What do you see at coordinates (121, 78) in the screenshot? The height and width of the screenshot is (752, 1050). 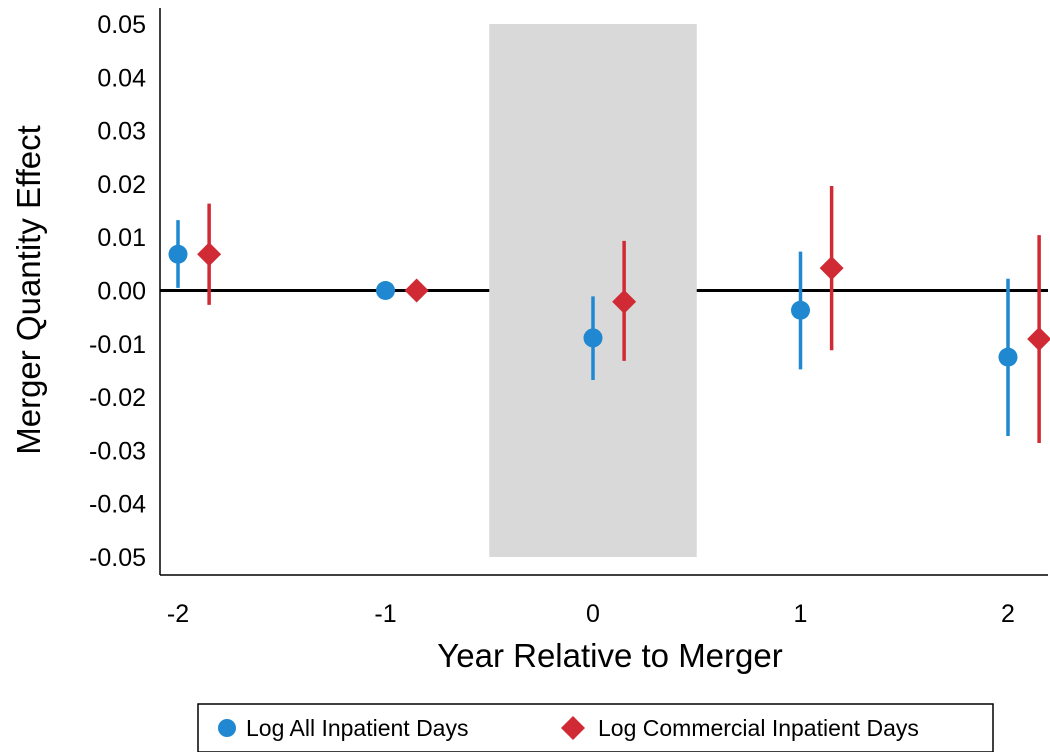 I see `y-tick-label: 0.04` at bounding box center [121, 78].